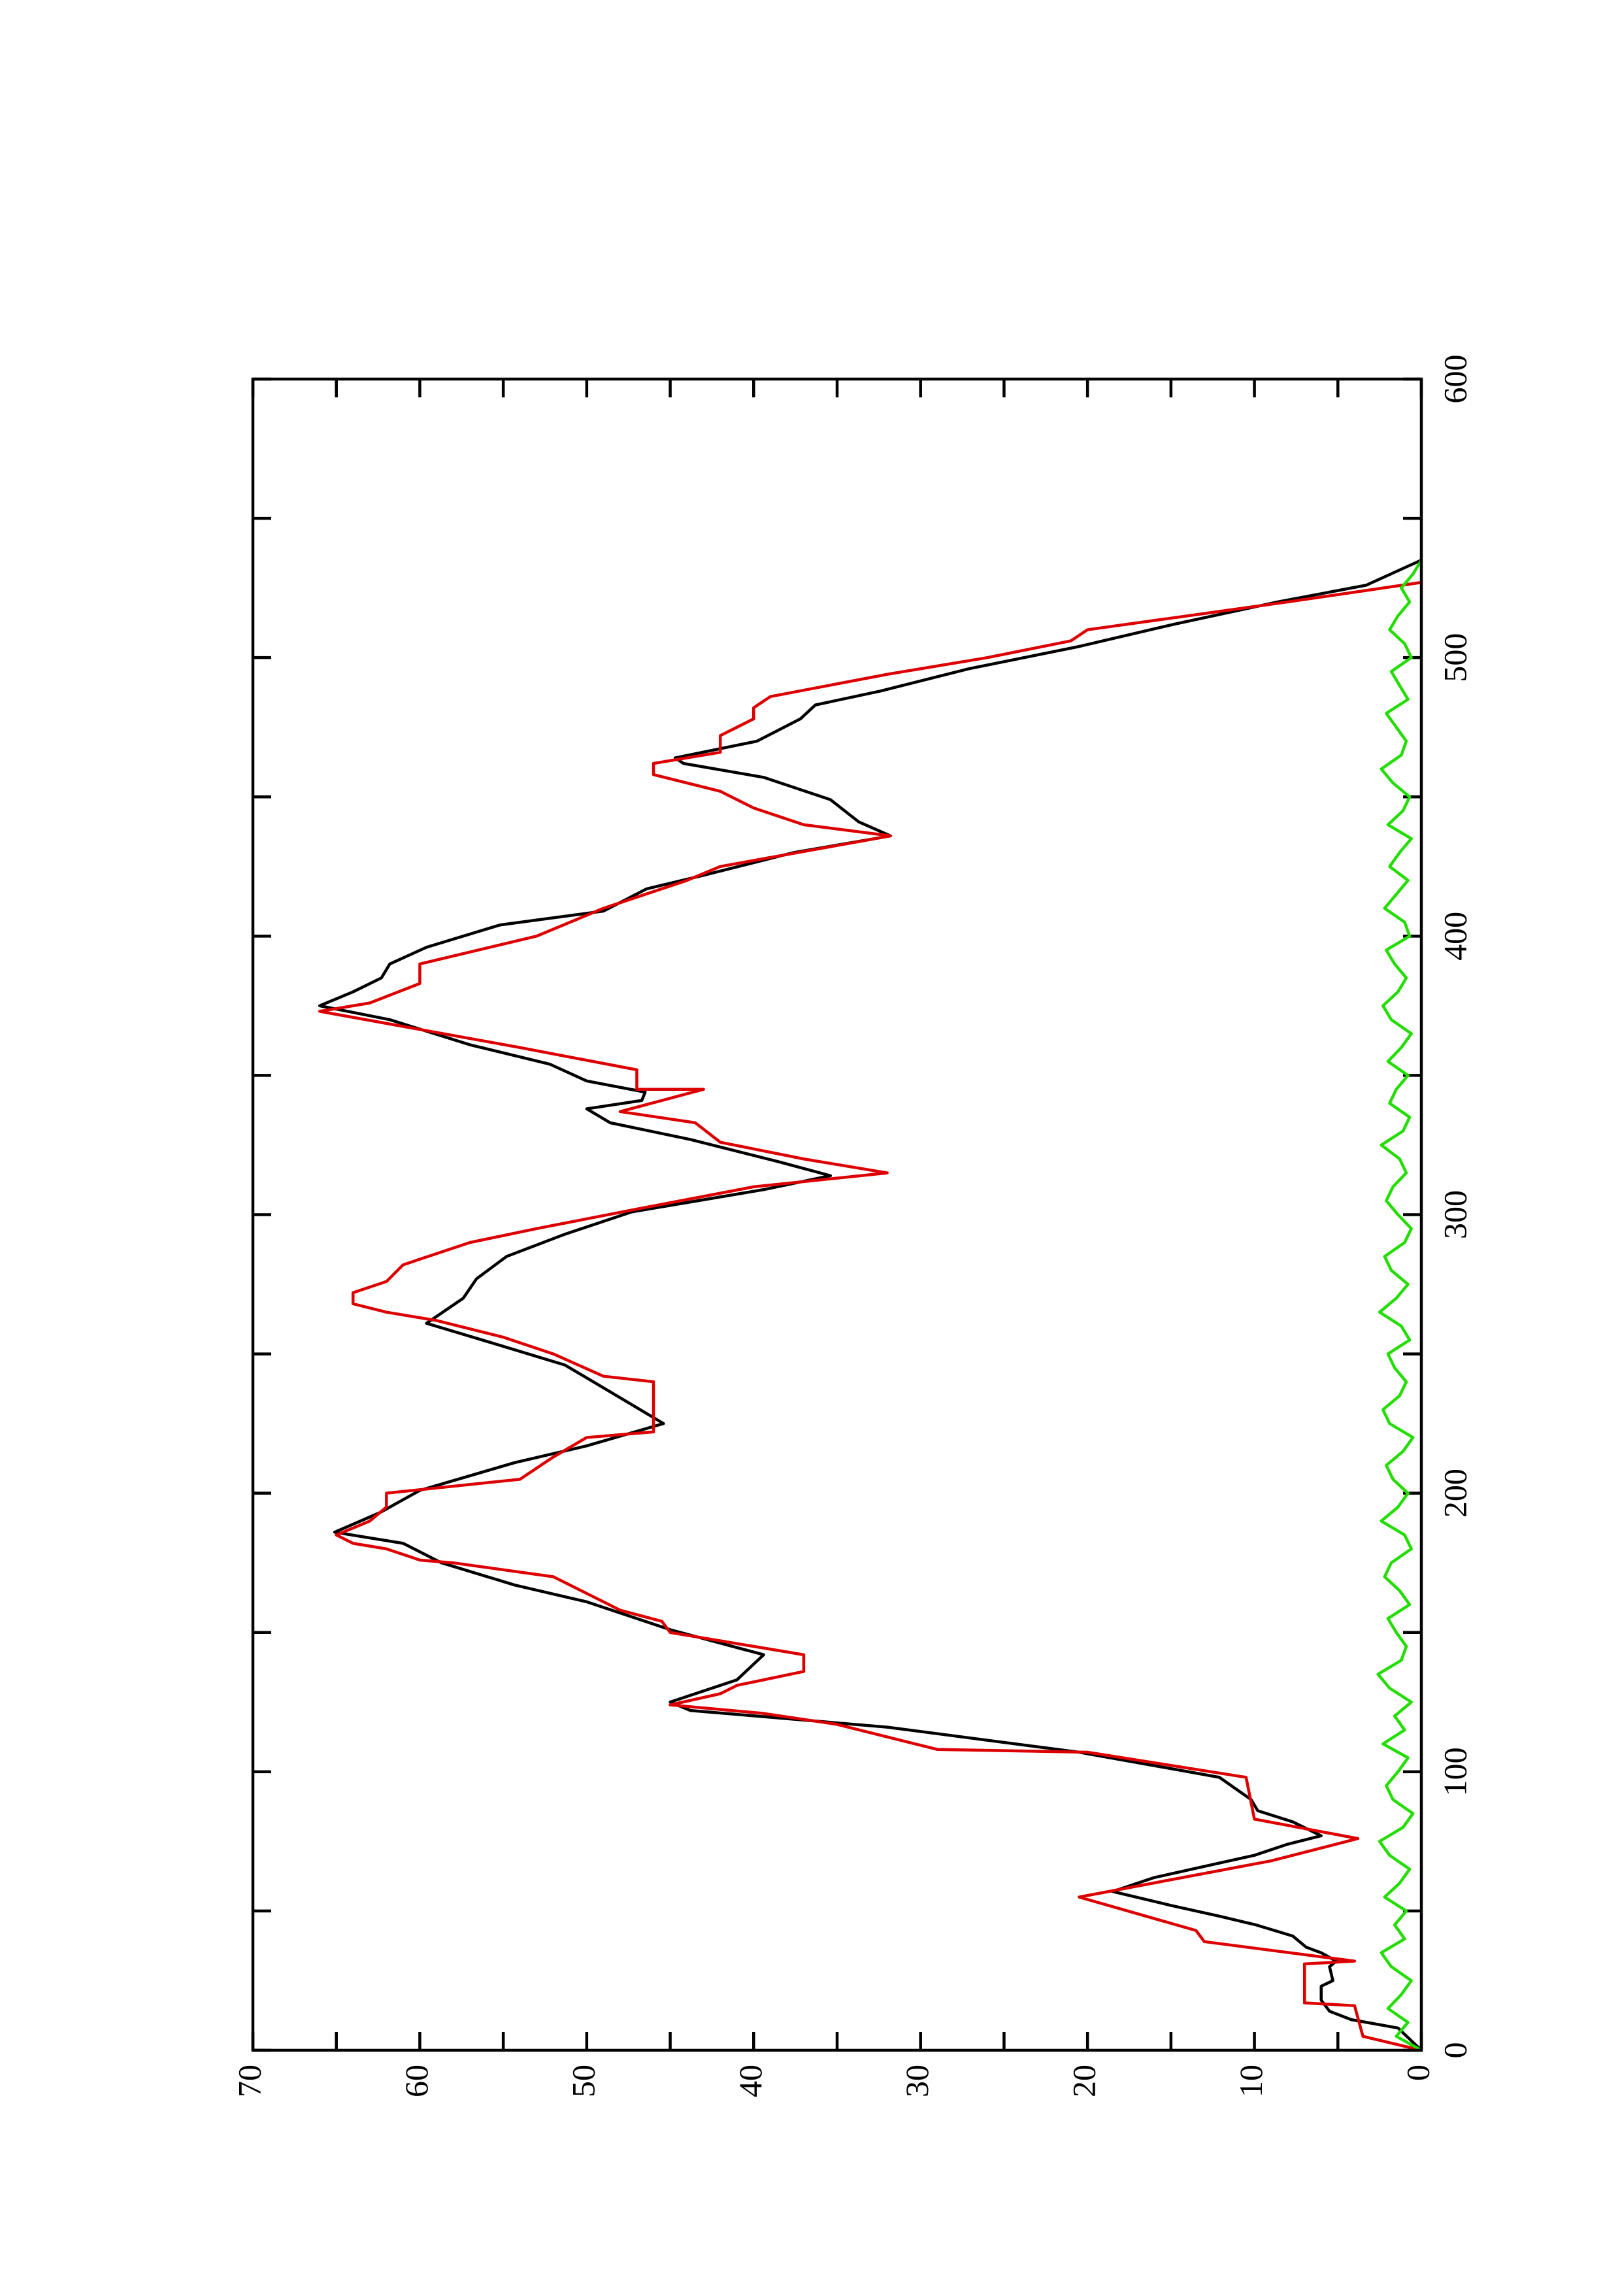  Describe the element at coordinates (1084, 2081) in the screenshot. I see `y-tick-label: 20` at that location.